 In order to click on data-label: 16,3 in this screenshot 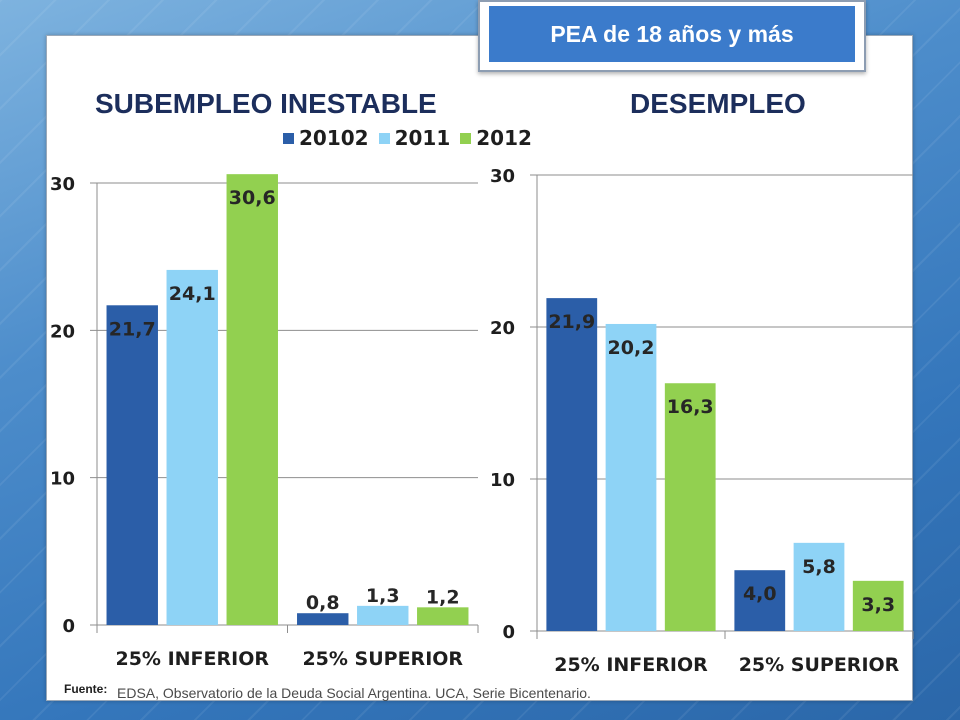, I will do `click(690, 407)`.